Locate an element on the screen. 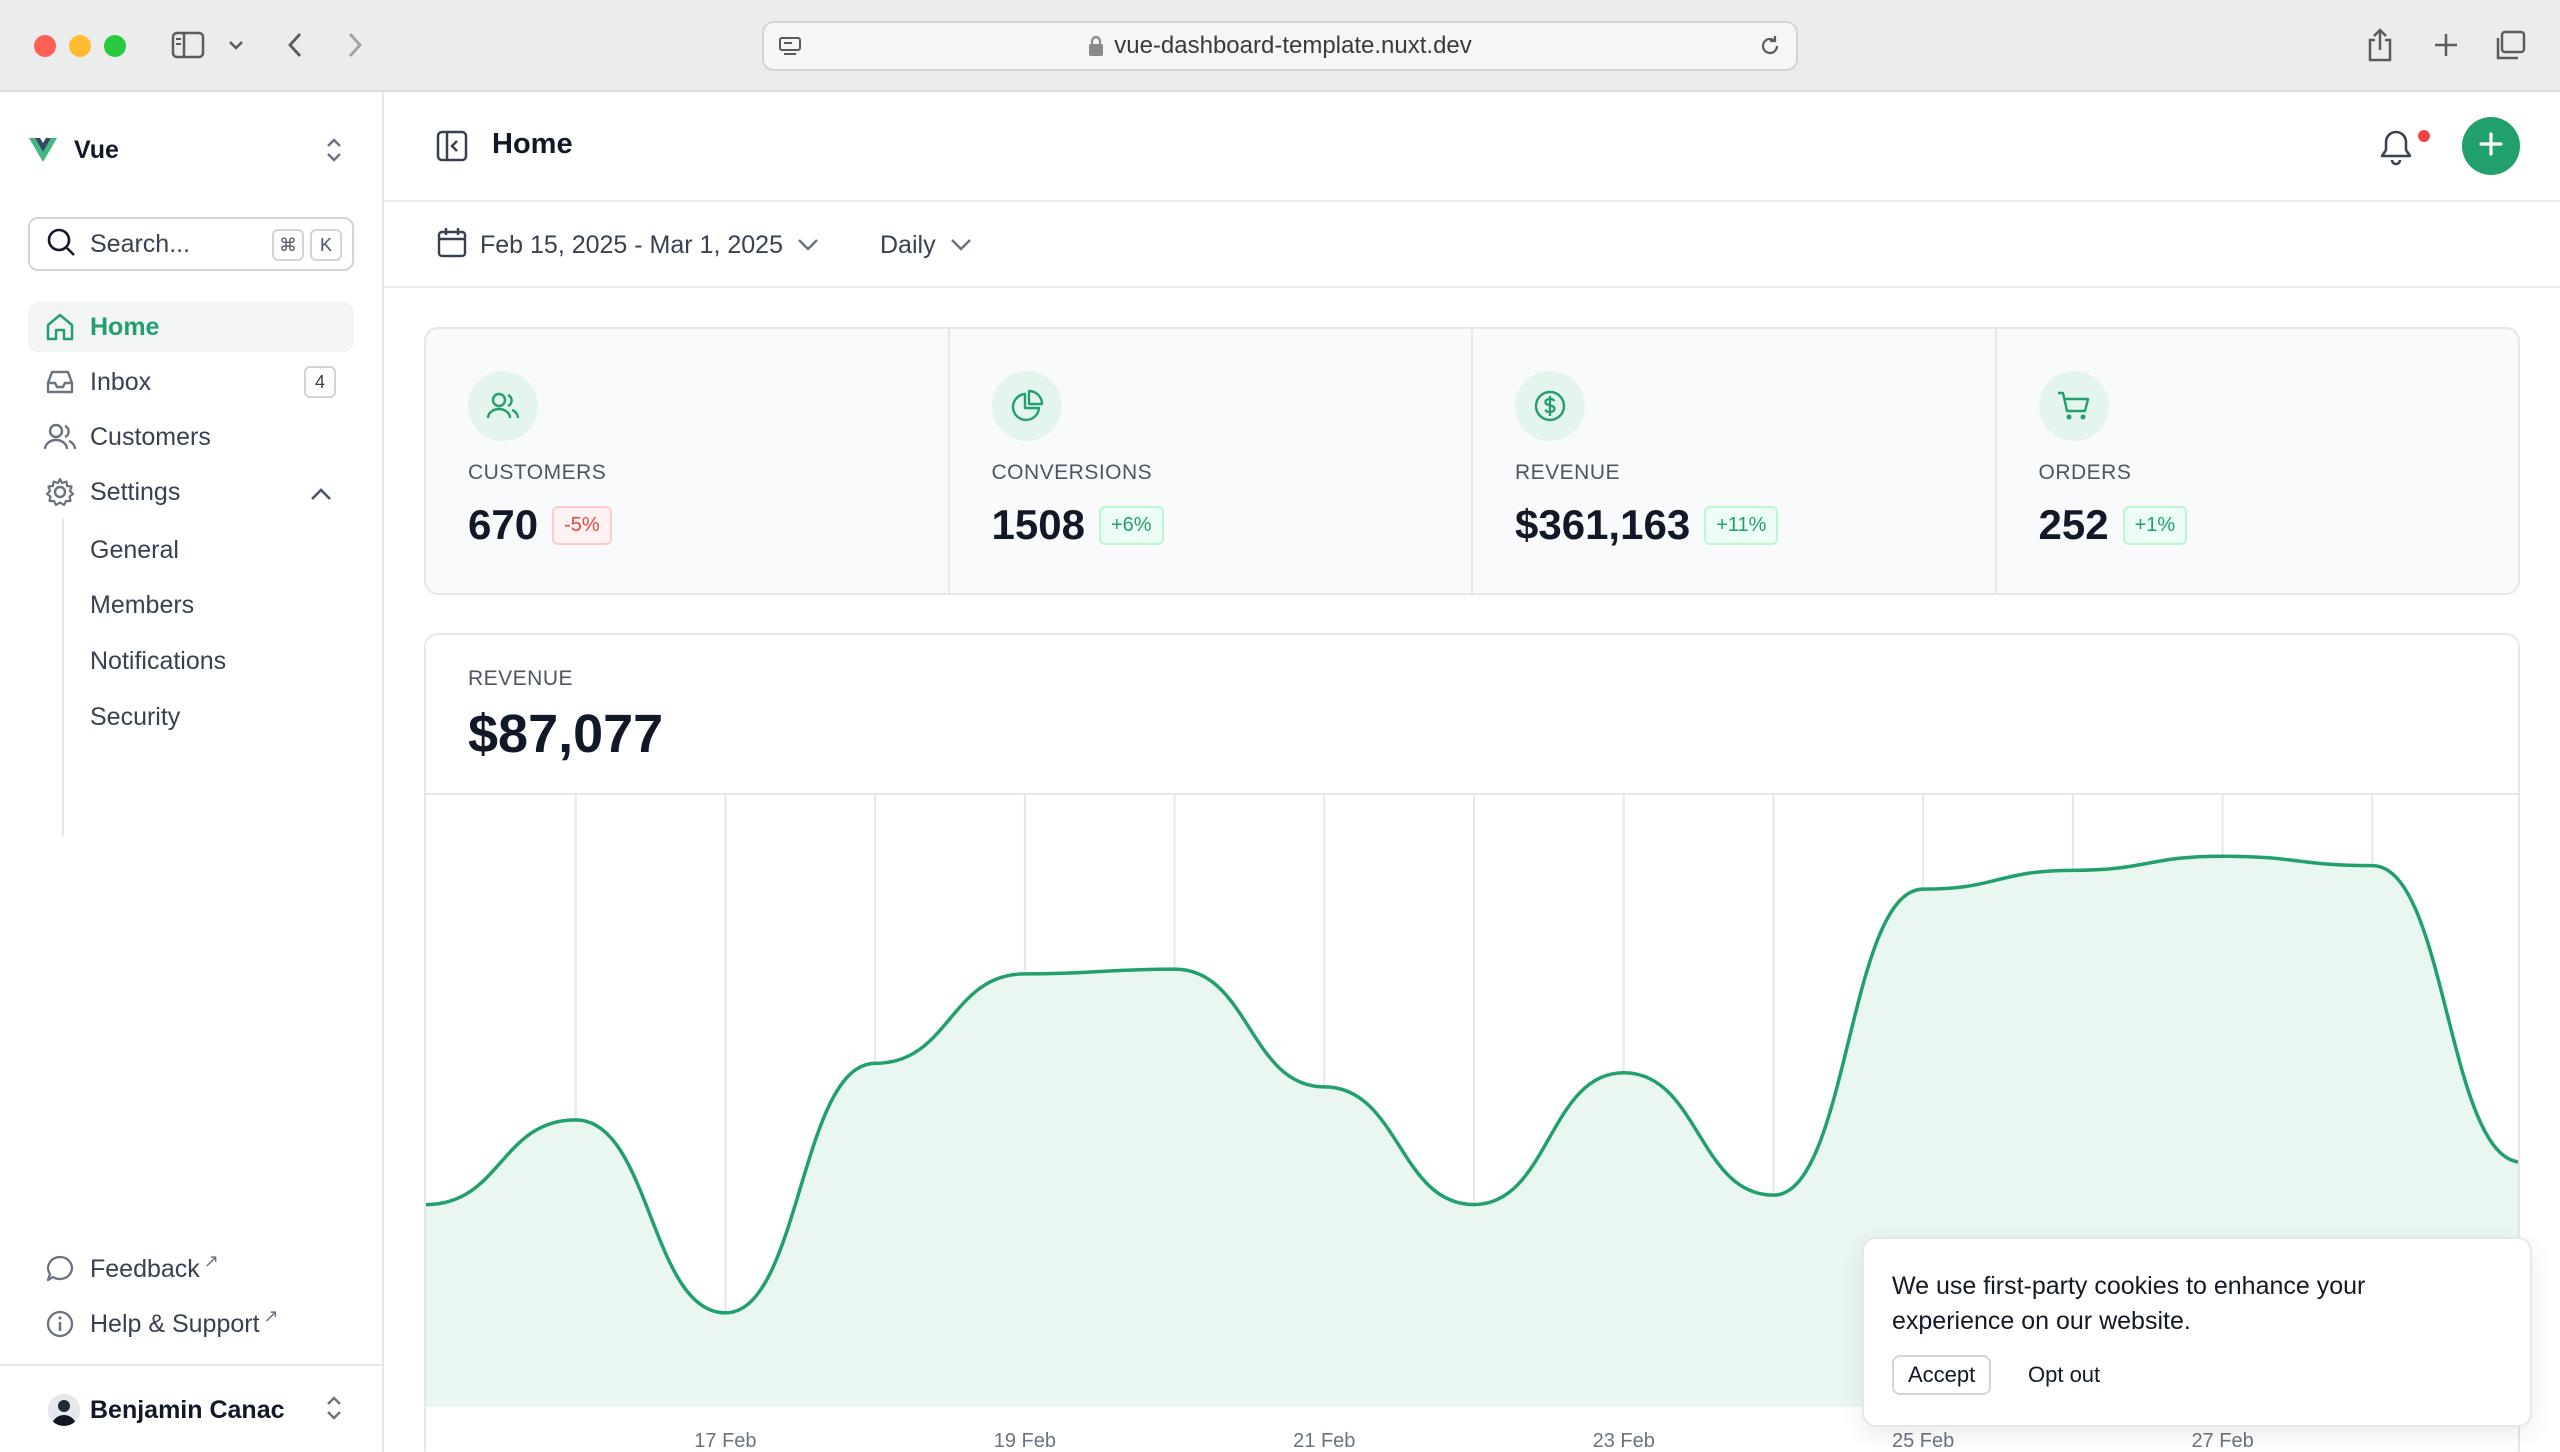  plus-icon is located at coordinates (2491, 146).